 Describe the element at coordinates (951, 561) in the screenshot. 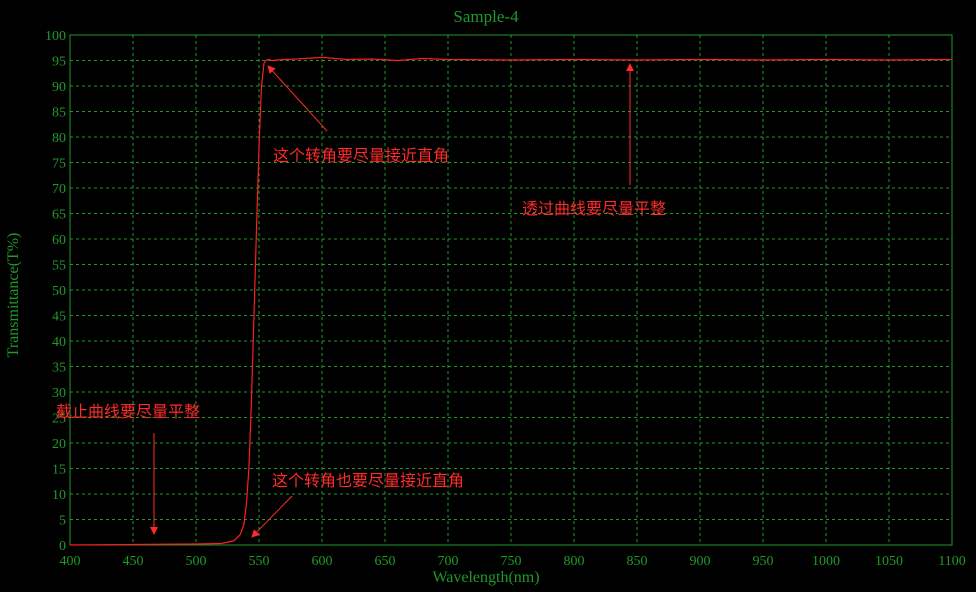

I see `x-tick-label: 1100` at that location.